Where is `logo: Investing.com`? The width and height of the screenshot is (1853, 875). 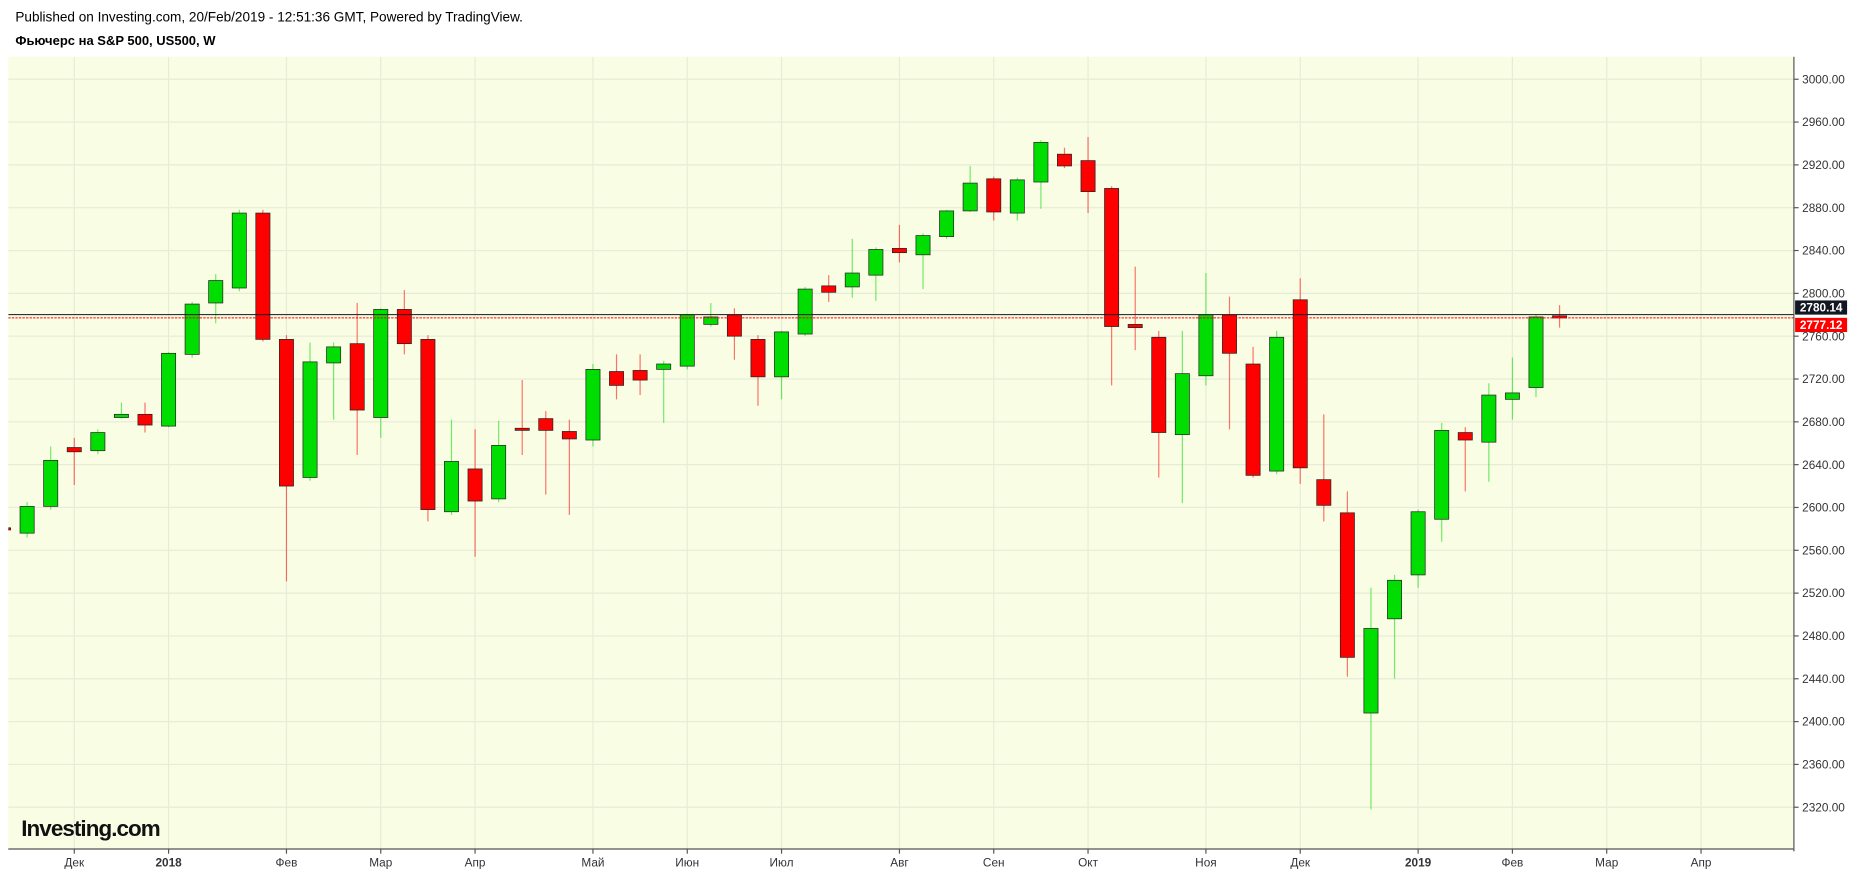
logo: Investing.com is located at coordinates (90, 828).